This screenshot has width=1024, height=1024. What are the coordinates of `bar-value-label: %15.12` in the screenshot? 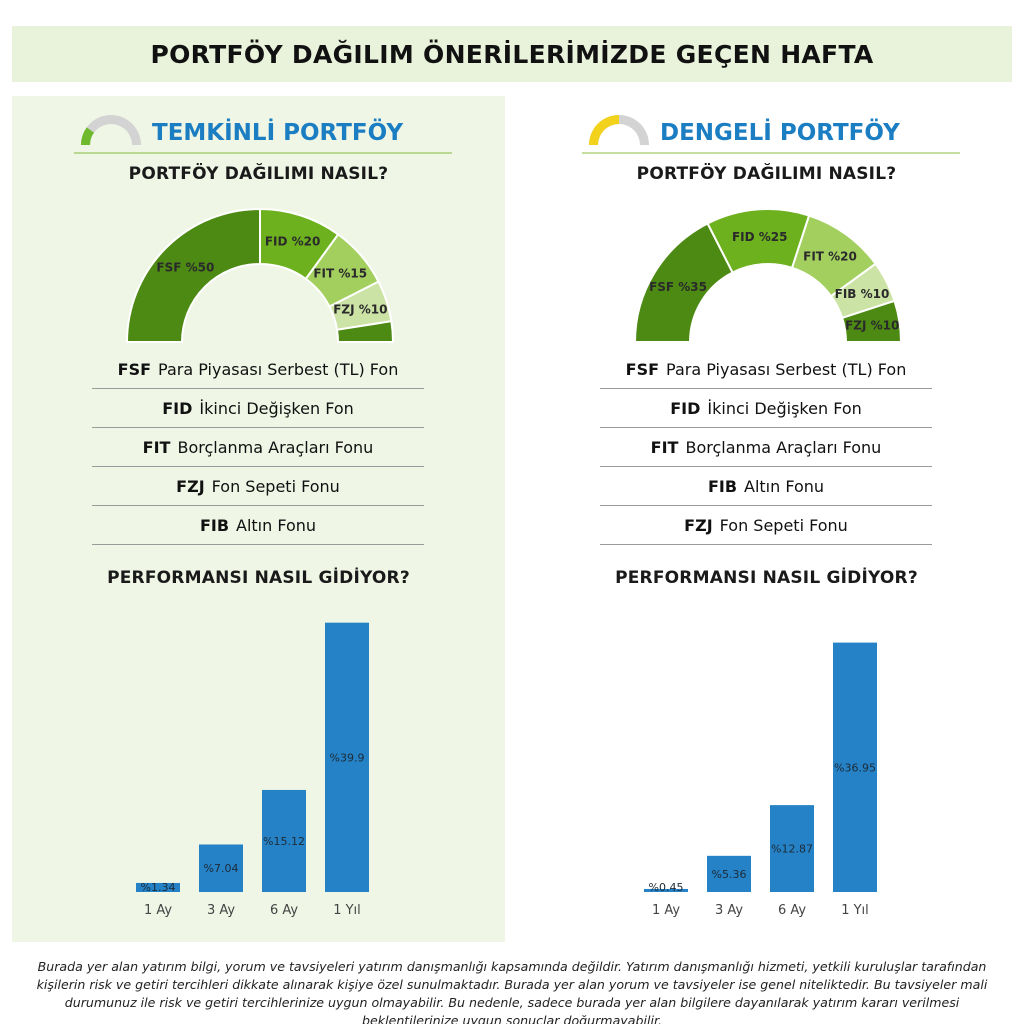 It's located at (284, 841).